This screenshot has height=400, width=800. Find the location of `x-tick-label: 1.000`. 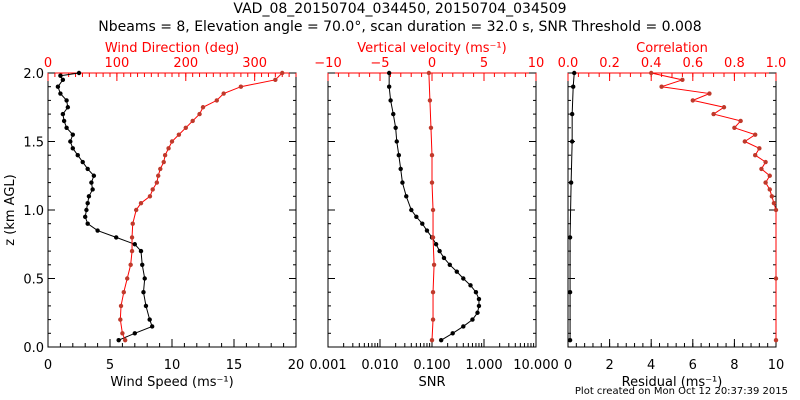

x-tick-label: 1.000 is located at coordinates (483, 365).